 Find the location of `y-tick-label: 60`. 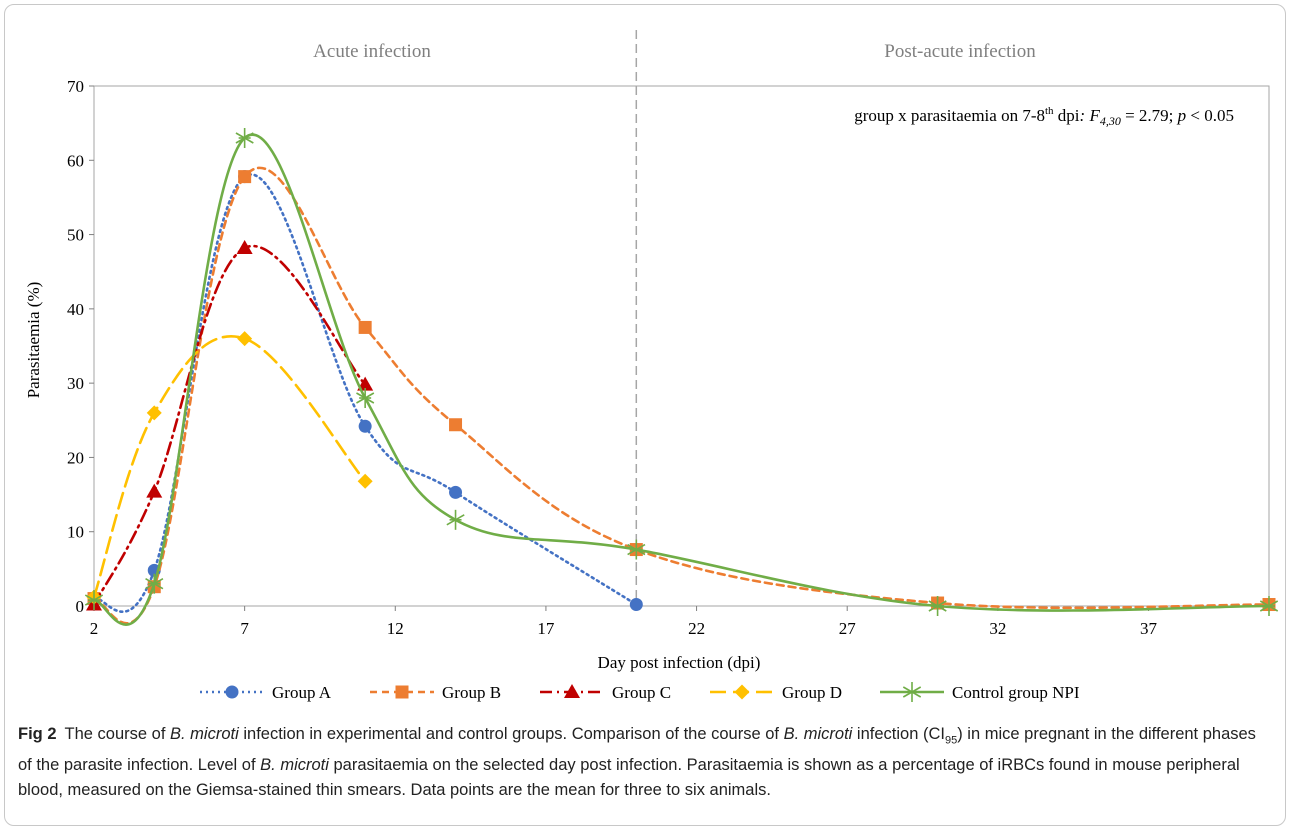

y-tick-label: 60 is located at coordinates (75, 160).